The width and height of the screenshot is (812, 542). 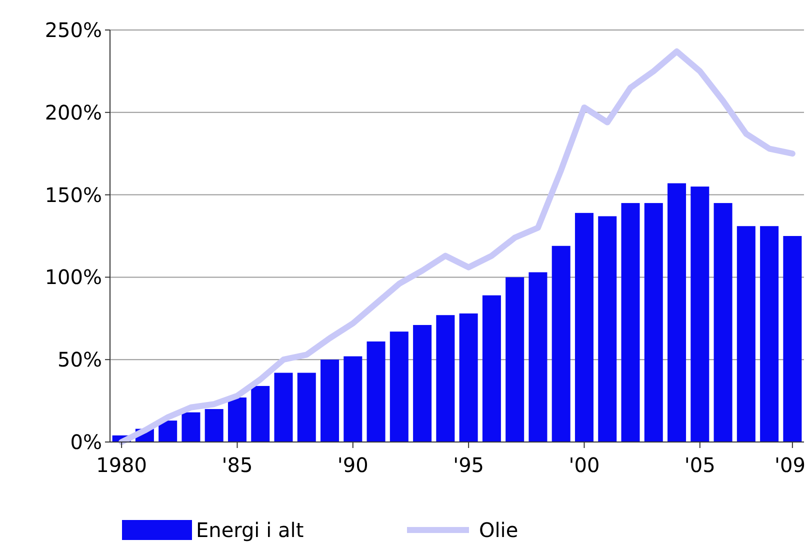 I want to click on y-tick-label: 250%, so click(x=73, y=30).